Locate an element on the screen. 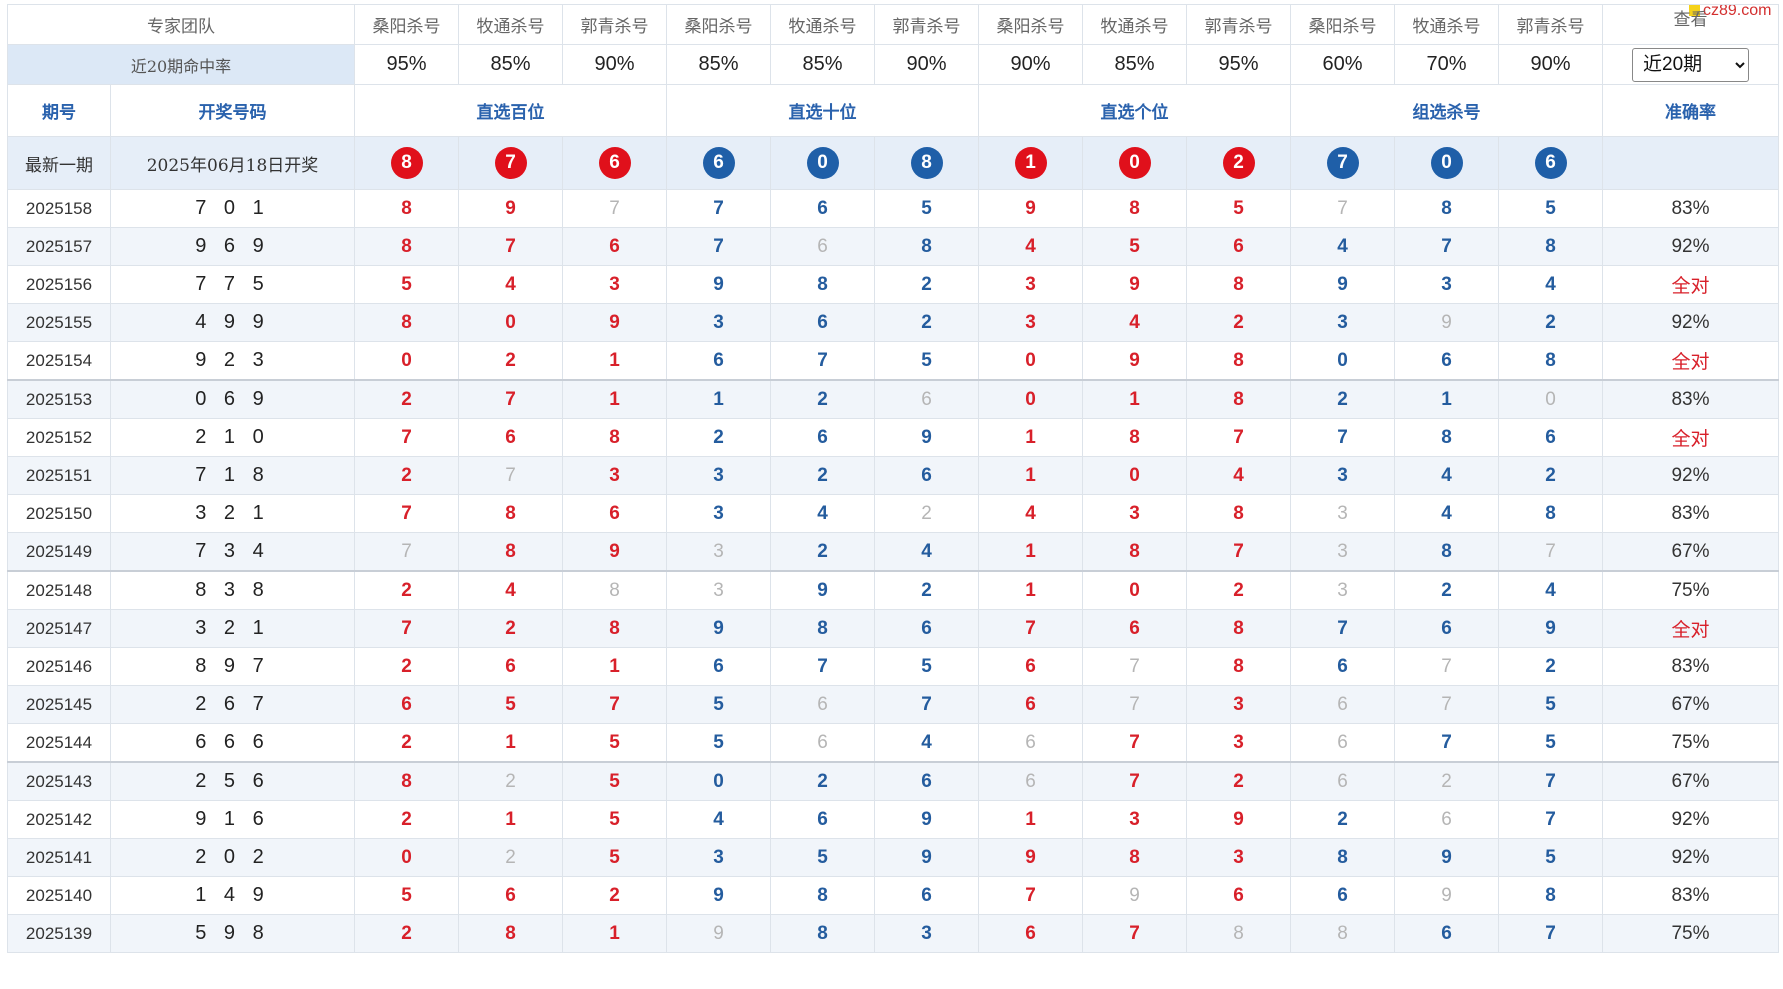 The height and width of the screenshot is (989, 1783). accuracy-value: 92% is located at coordinates (1690, 322).